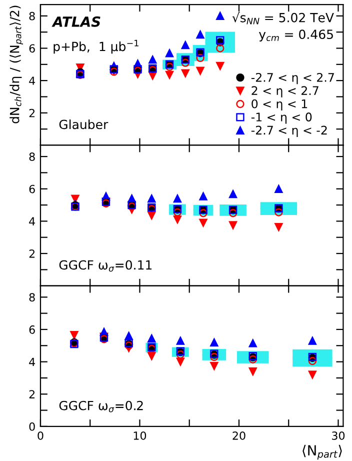 This screenshot has width=352, height=461. Describe the element at coordinates (239, 435) in the screenshot. I see `x-tick-label: 20` at that location.